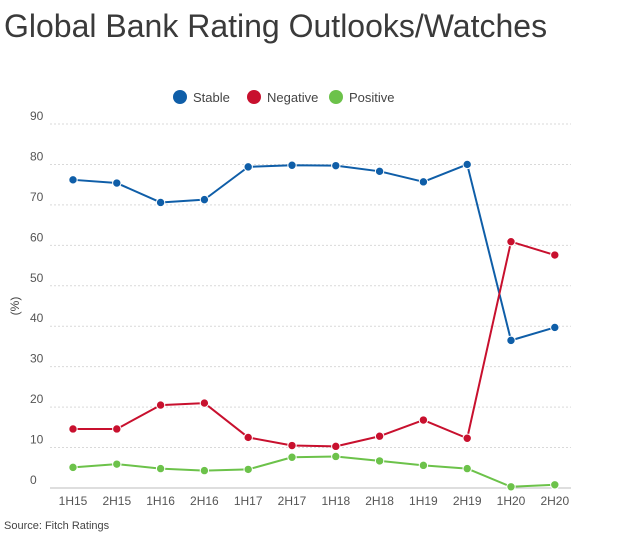 This screenshot has width=629, height=539. What do you see at coordinates (372, 97) in the screenshot?
I see `legend-label: Positive` at bounding box center [372, 97].